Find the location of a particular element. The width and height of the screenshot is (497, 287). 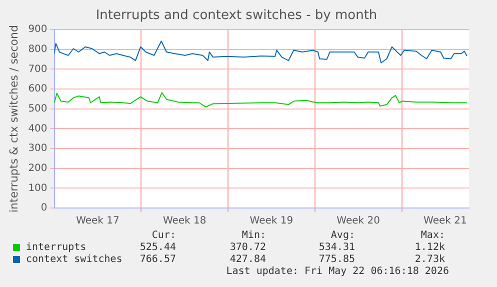

text: 525.44 is located at coordinates (157, 247).